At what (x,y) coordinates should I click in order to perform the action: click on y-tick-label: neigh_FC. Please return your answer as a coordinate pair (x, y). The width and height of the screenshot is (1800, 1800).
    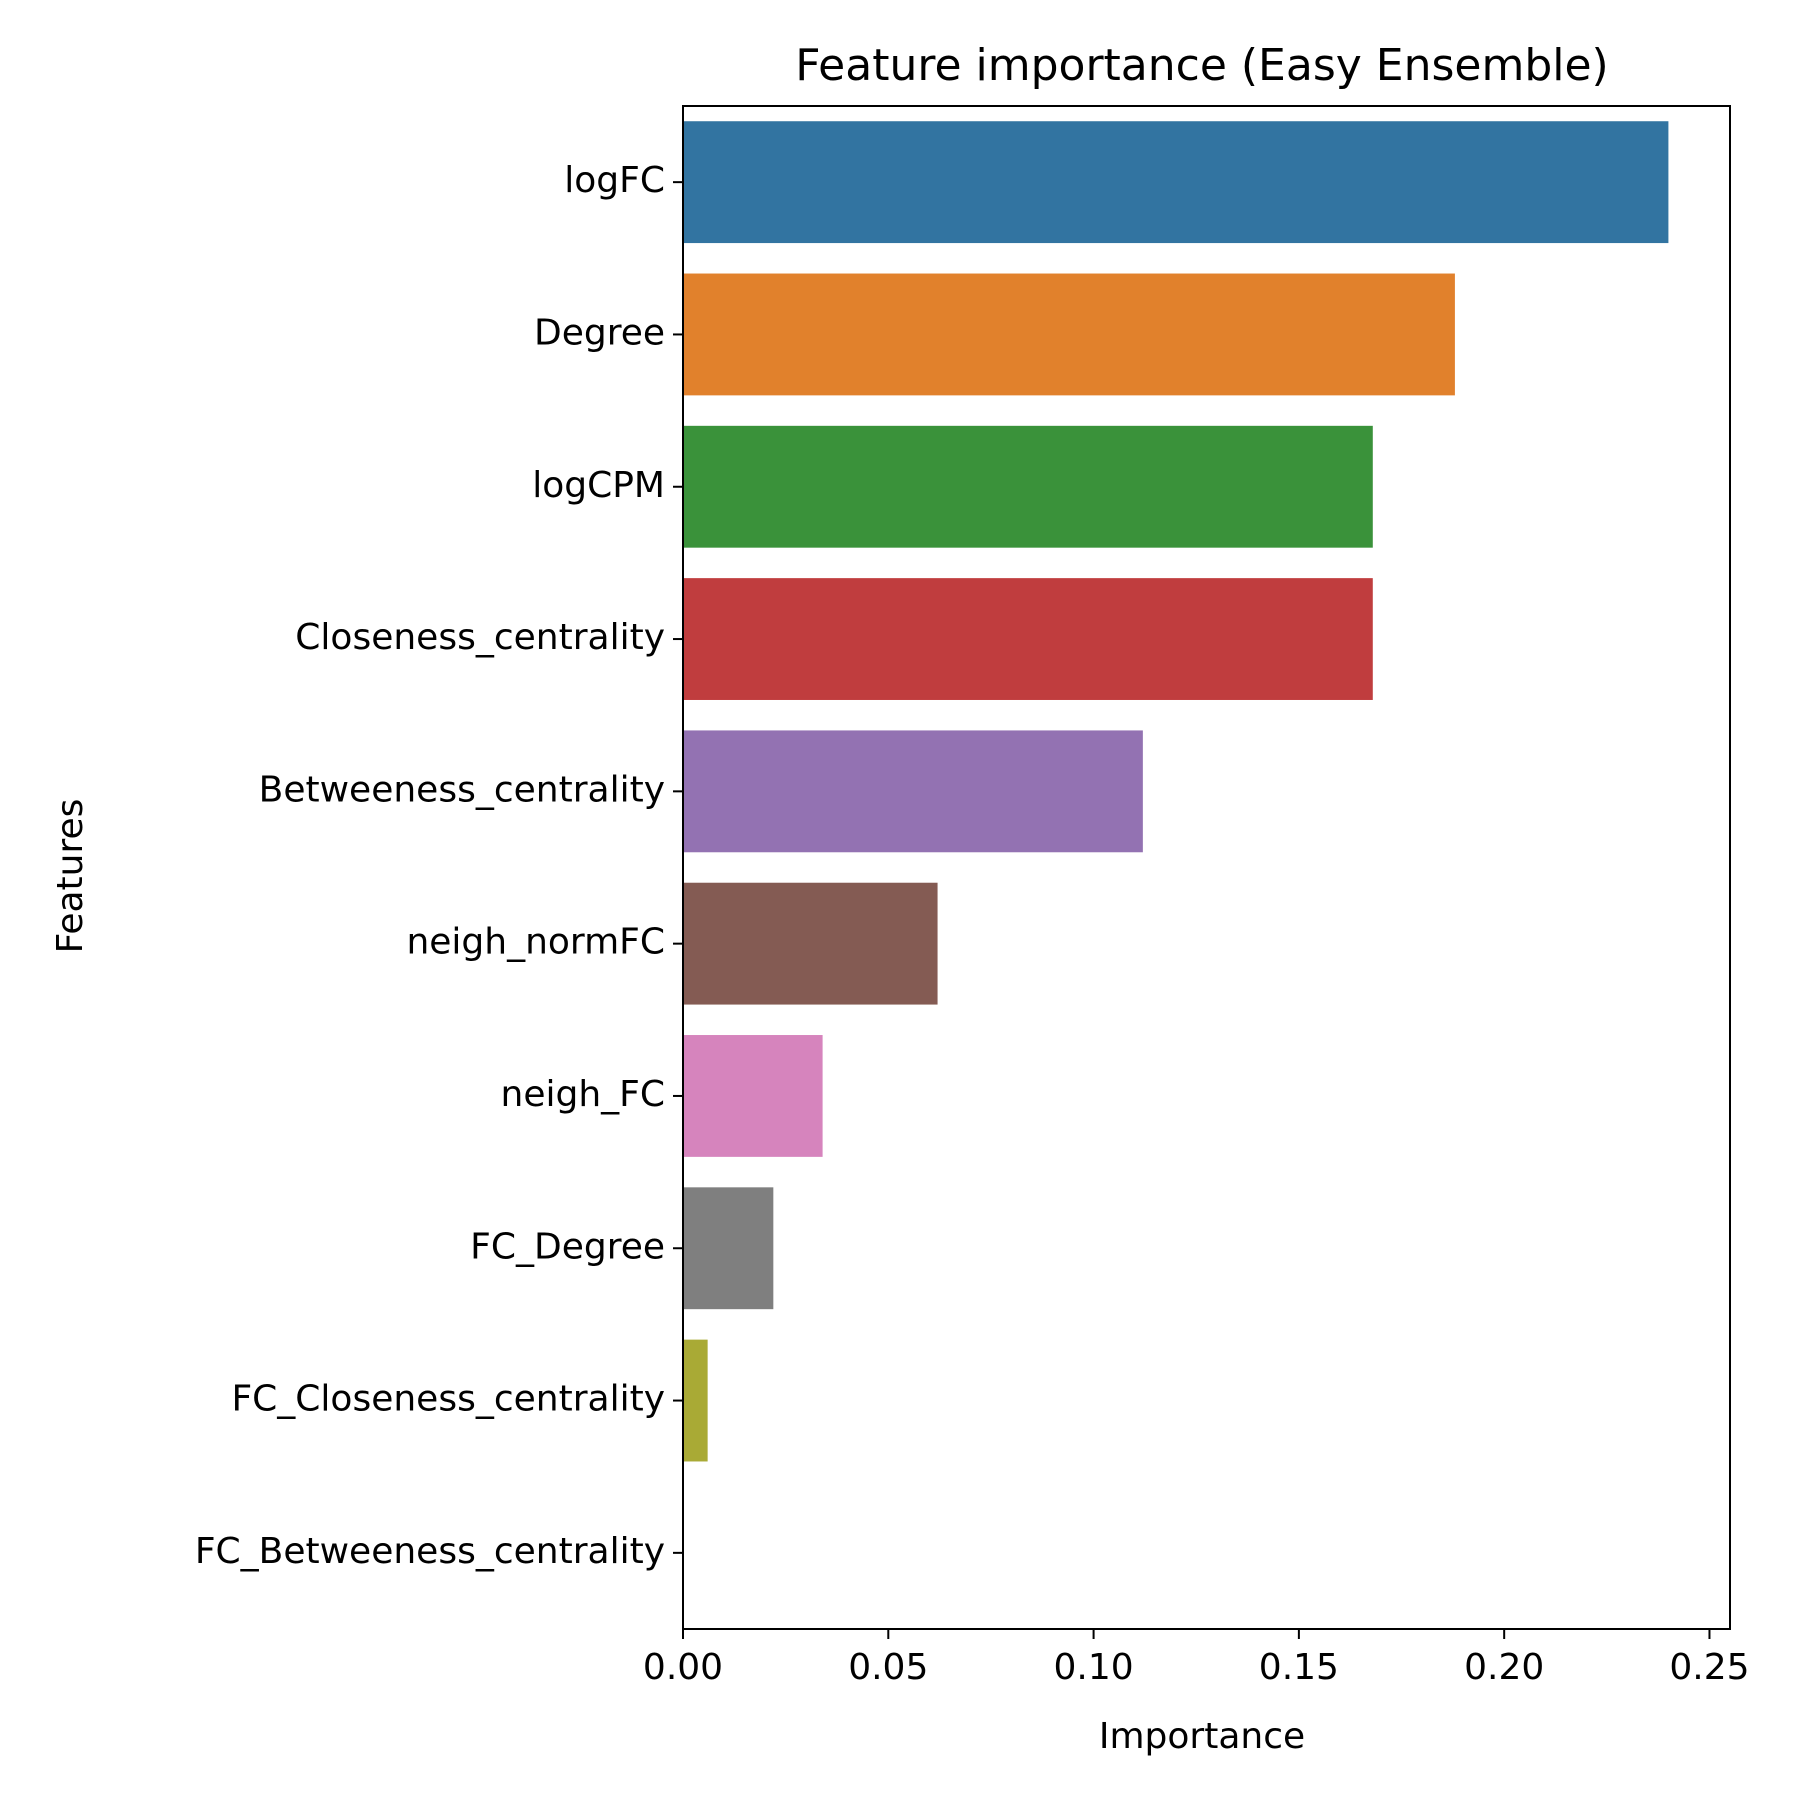
    Looking at the image, I should click on (583, 1094).